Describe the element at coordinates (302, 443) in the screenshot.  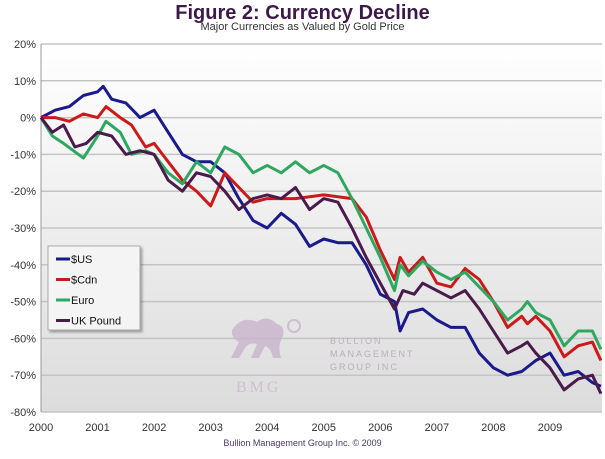
I see `footer-credit: Bullion Management Group Inc. © 2009` at that location.